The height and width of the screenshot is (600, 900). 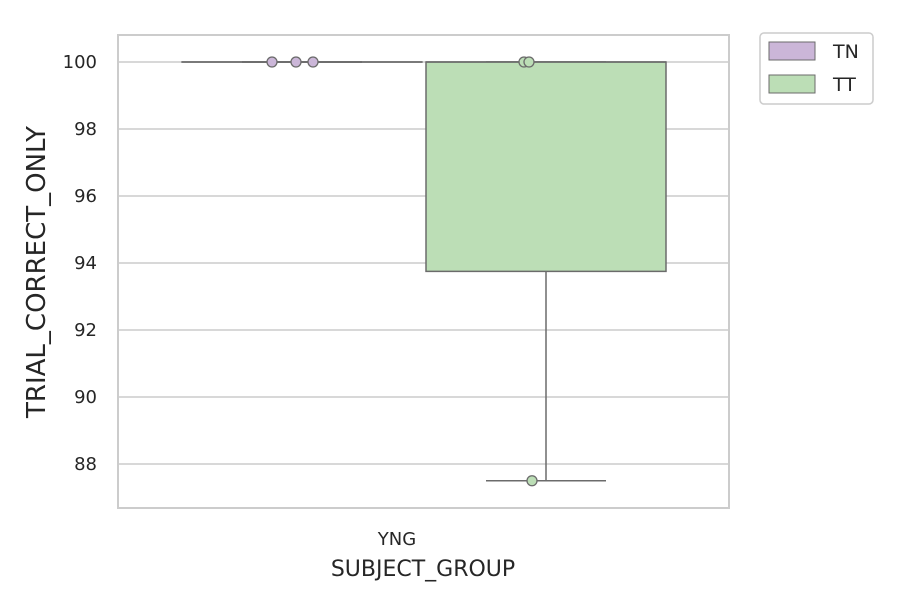 I want to click on y-tick-label-94: 94, so click(x=85, y=263).